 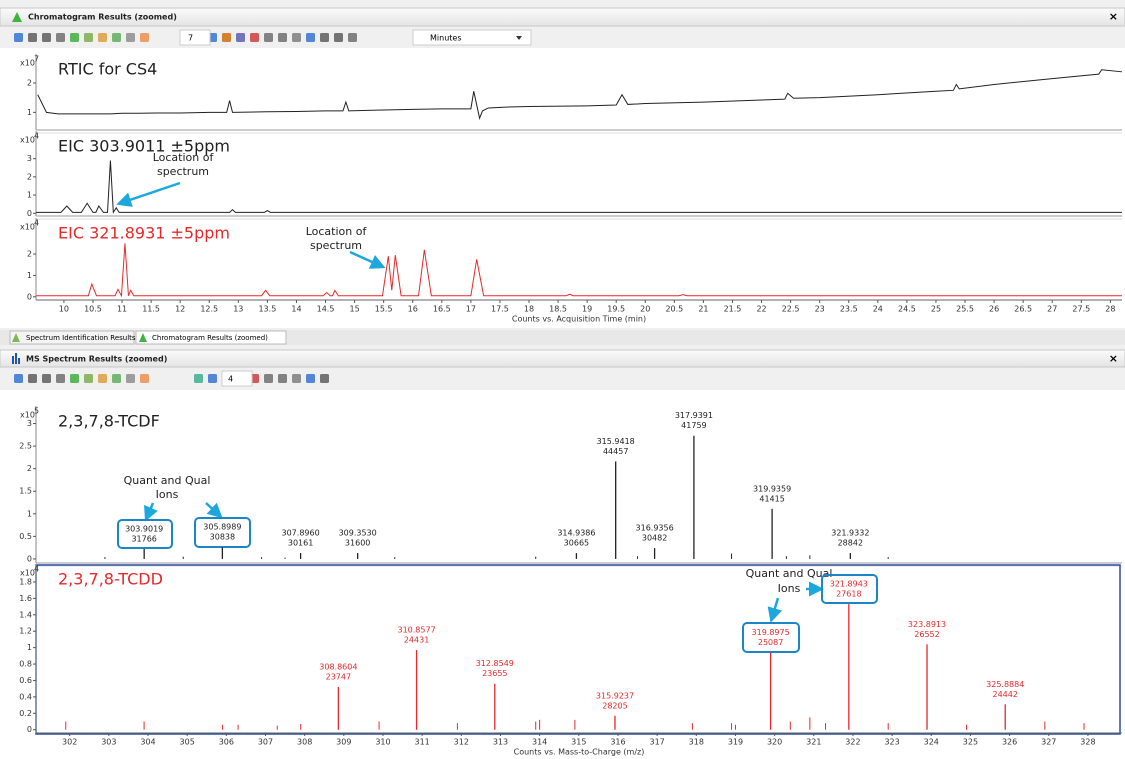 I want to click on x-tick-label: 320, so click(x=774, y=742).